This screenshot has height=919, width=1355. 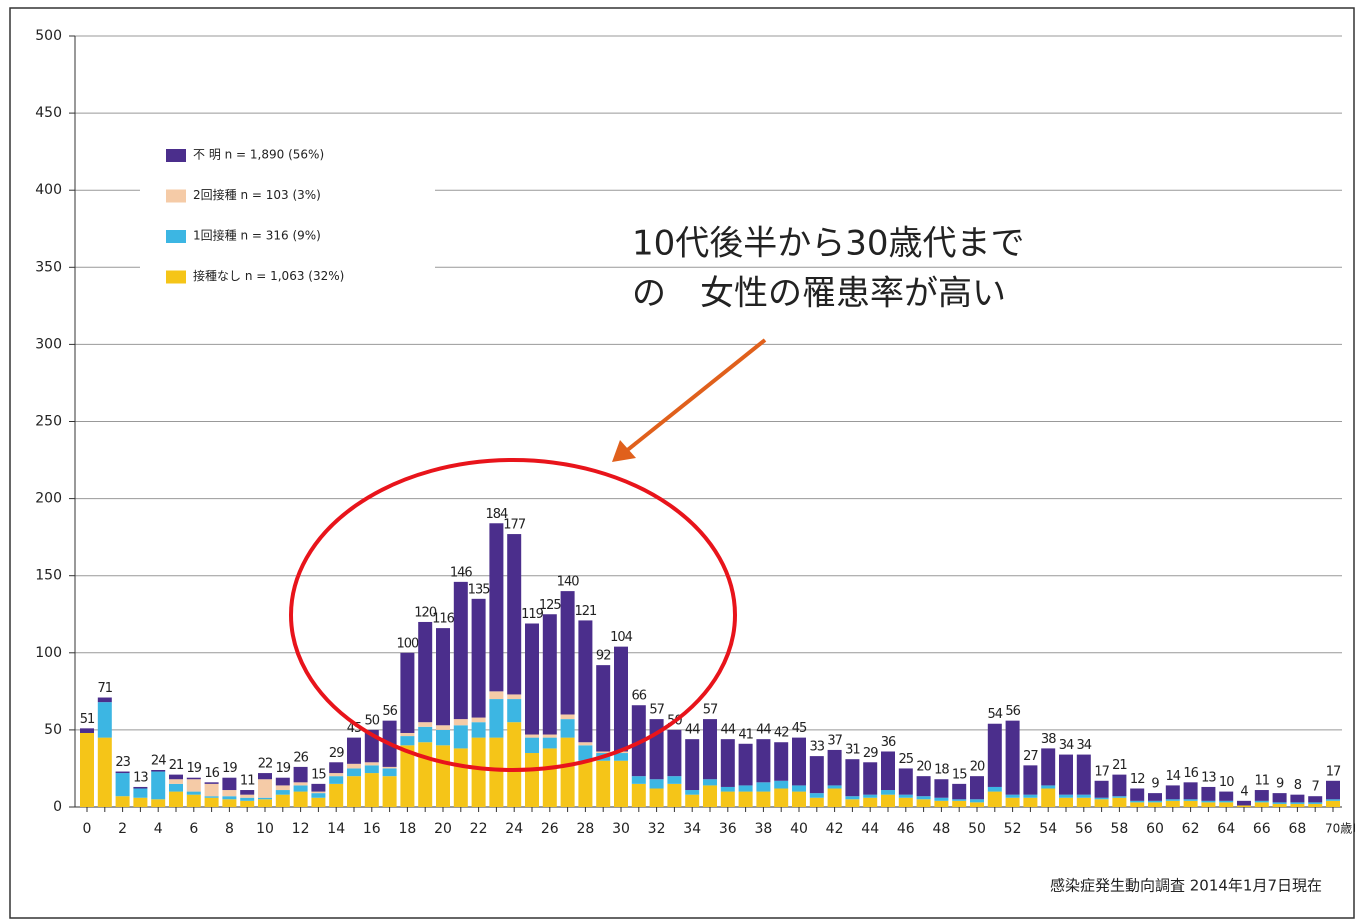 What do you see at coordinates (1262, 829) in the screenshot?
I see `x-tick-label: 66` at bounding box center [1262, 829].